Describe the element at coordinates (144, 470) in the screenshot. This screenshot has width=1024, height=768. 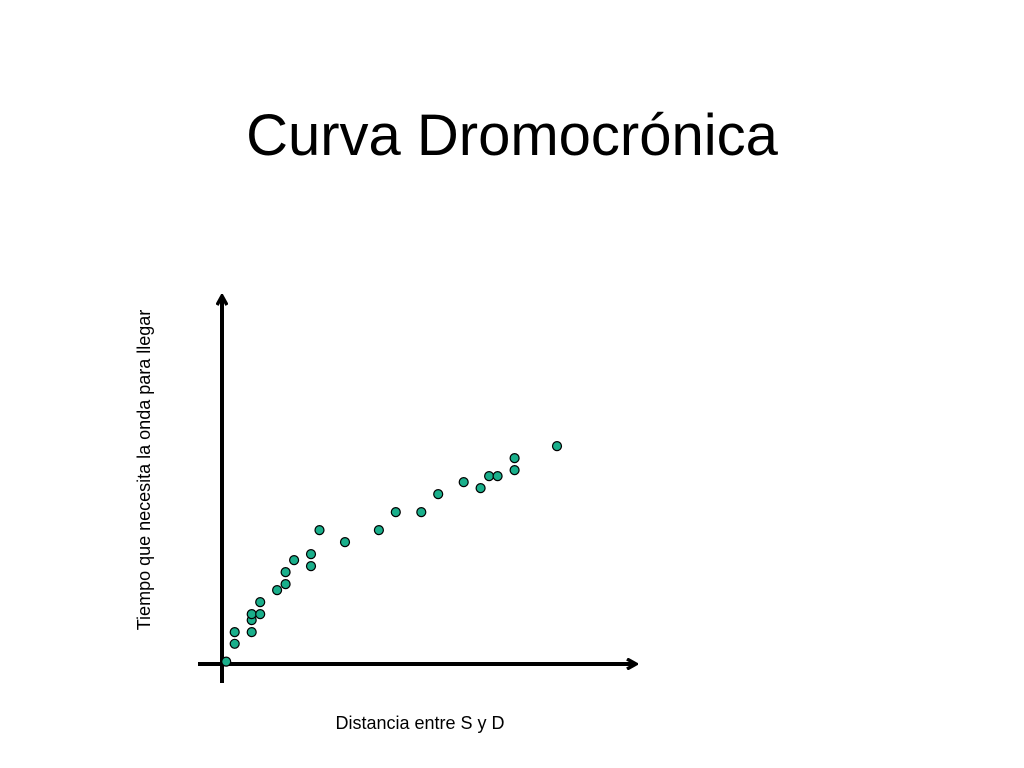
I see `y-axis-label: Tiempo que necesita la onda para llegar` at that location.